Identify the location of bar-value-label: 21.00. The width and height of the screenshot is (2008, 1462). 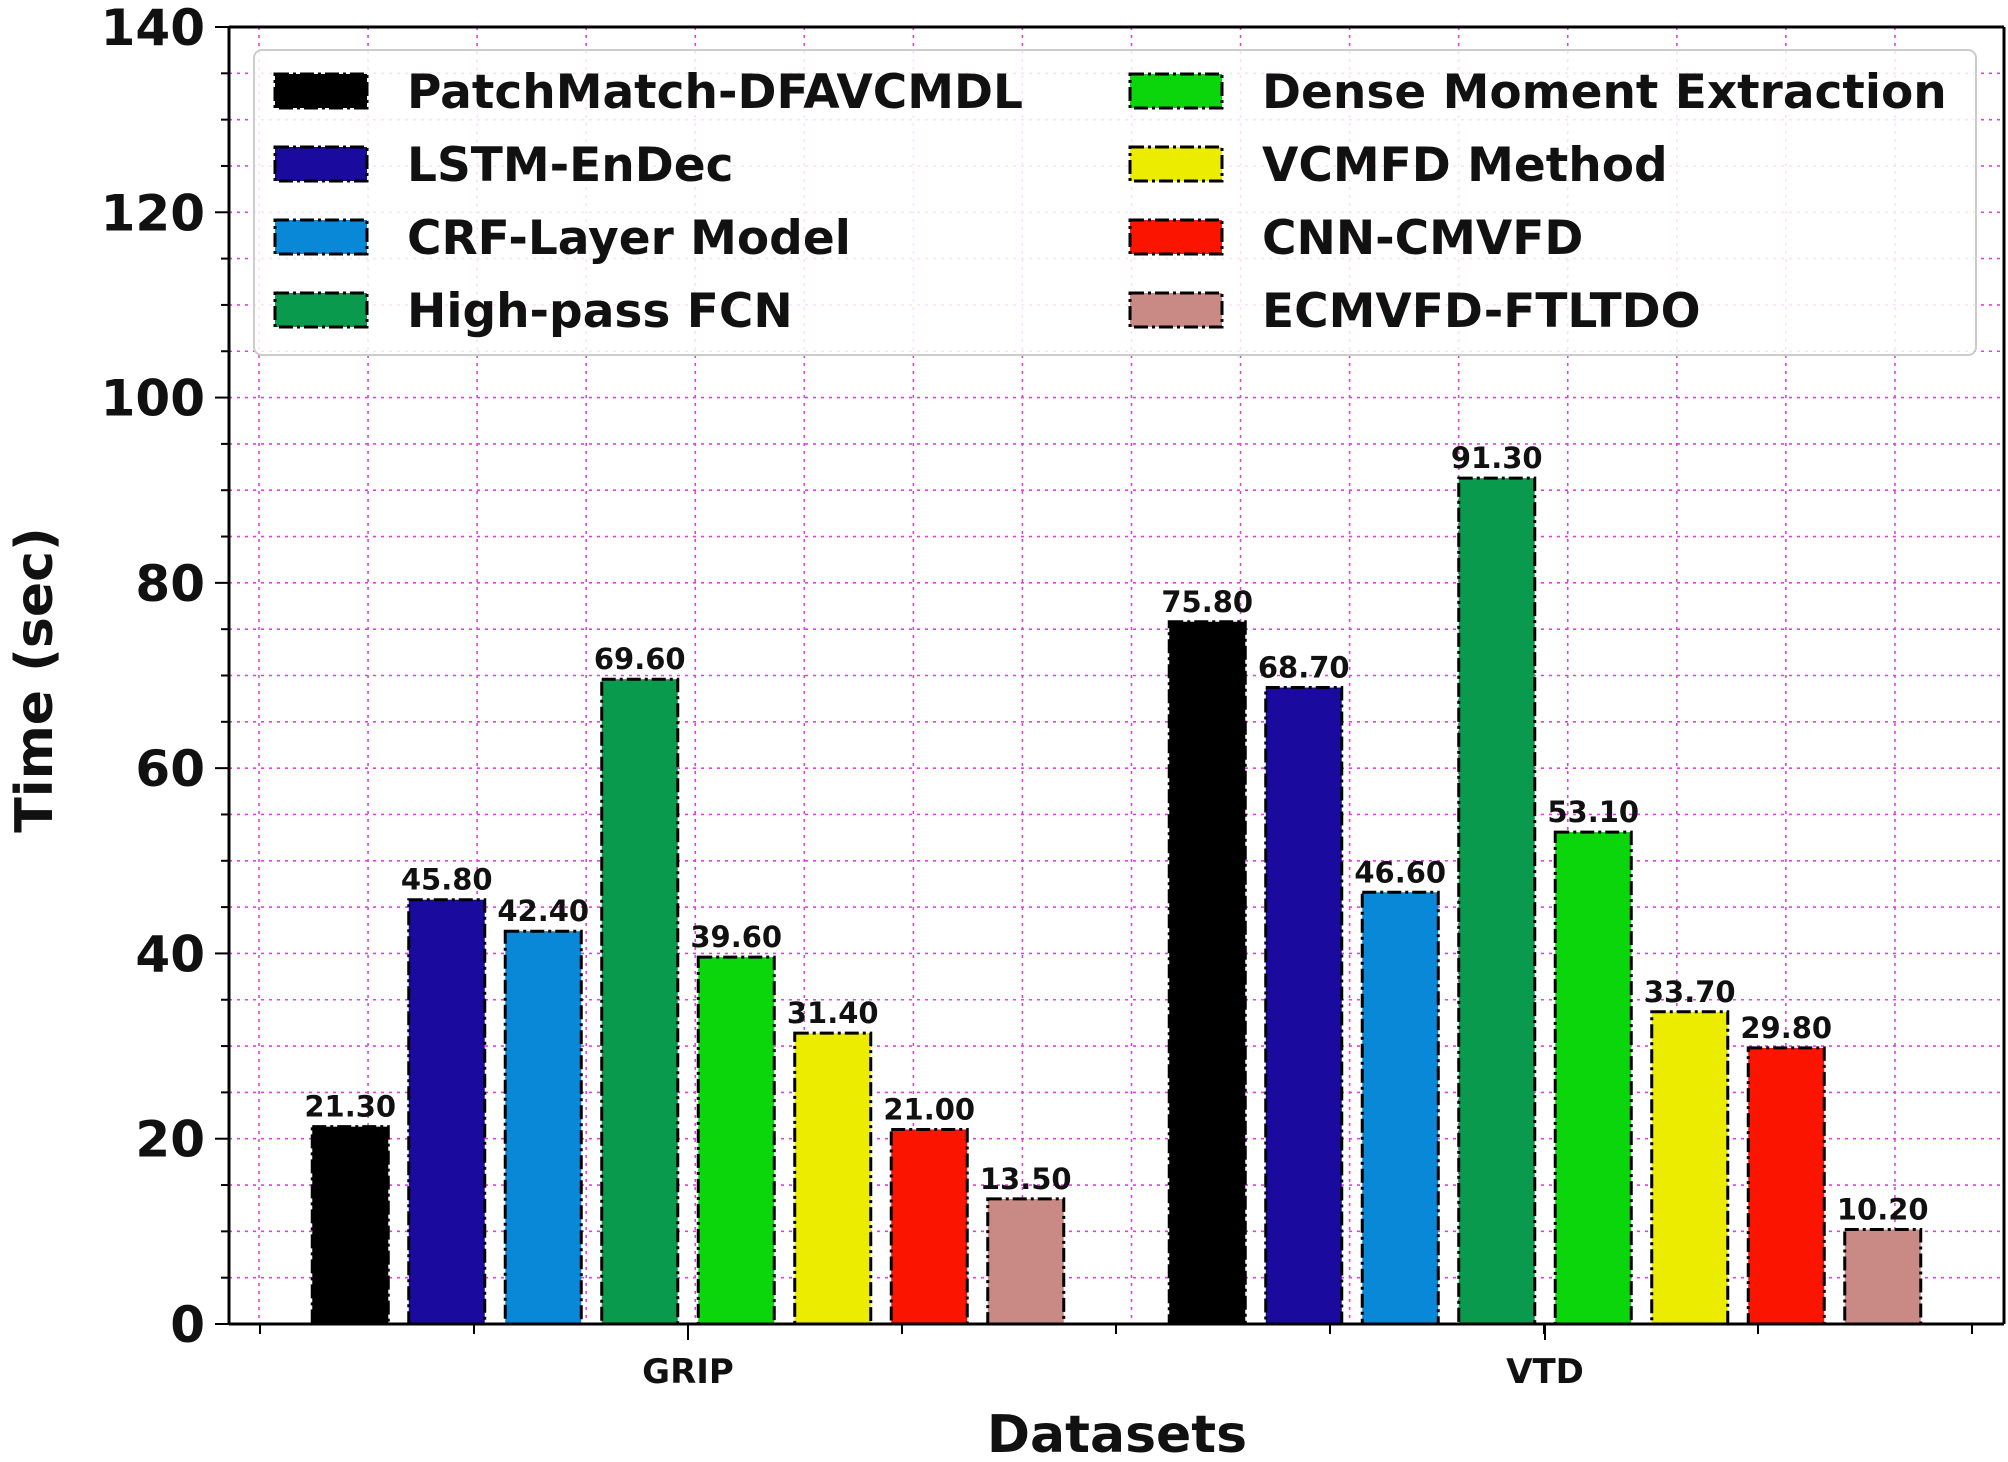
(929, 1109).